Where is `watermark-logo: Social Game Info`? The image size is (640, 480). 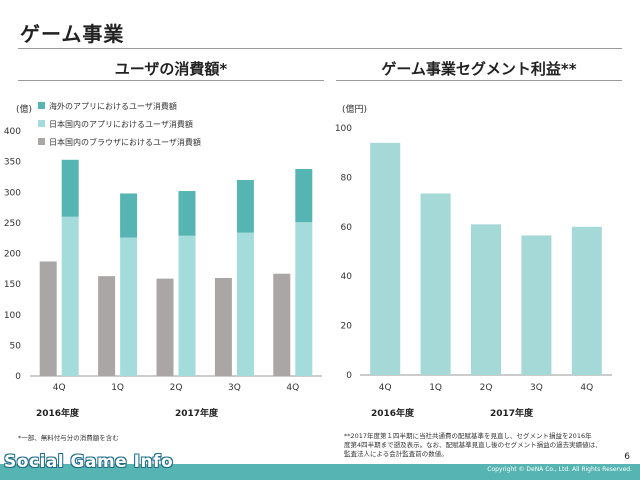 watermark-logo: Social Game Info is located at coordinates (89, 462).